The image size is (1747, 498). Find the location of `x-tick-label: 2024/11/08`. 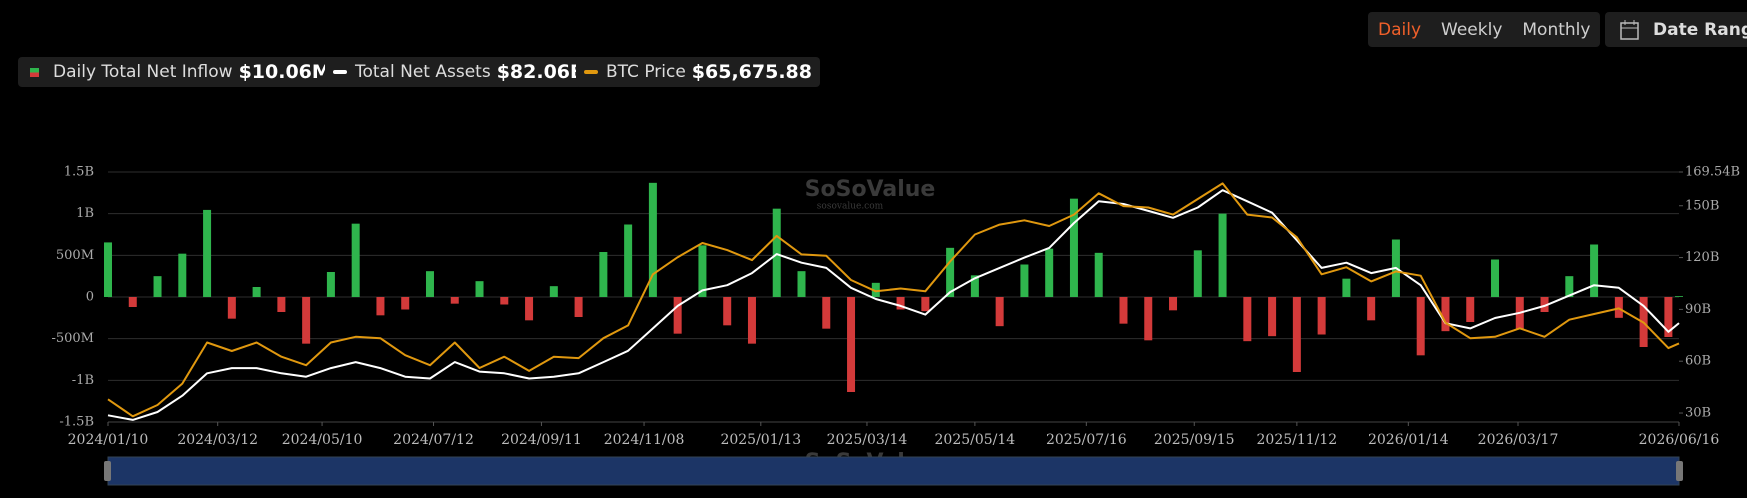

x-tick-label: 2024/11/08 is located at coordinates (644, 440).